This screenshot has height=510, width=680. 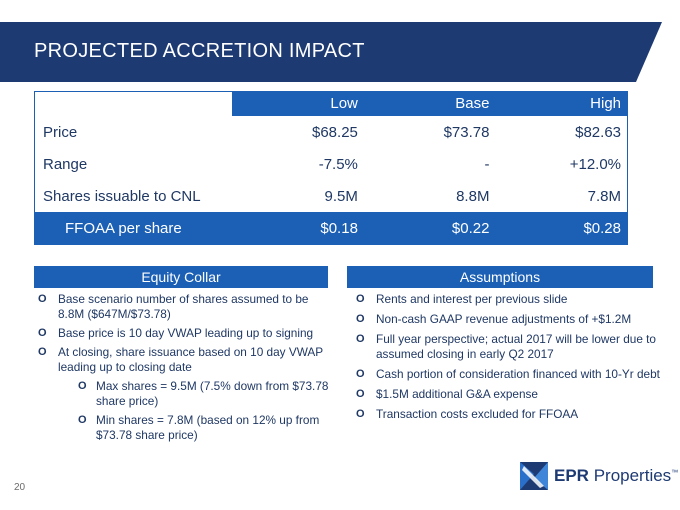 What do you see at coordinates (338, 164) in the screenshot?
I see `cell-value: -7.5%` at bounding box center [338, 164].